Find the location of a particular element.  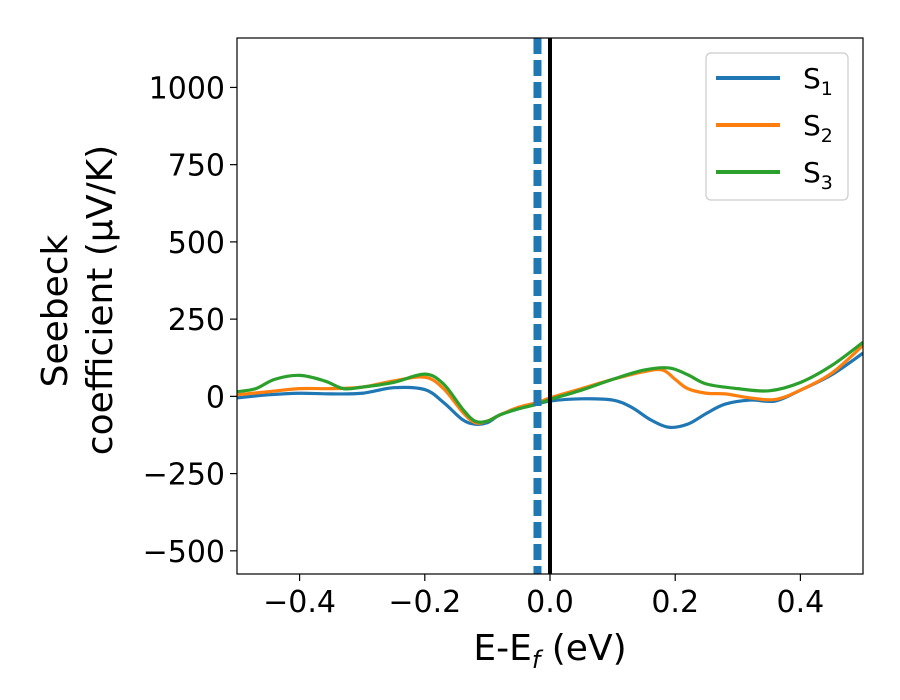

reference-lines is located at coordinates (542, 306).